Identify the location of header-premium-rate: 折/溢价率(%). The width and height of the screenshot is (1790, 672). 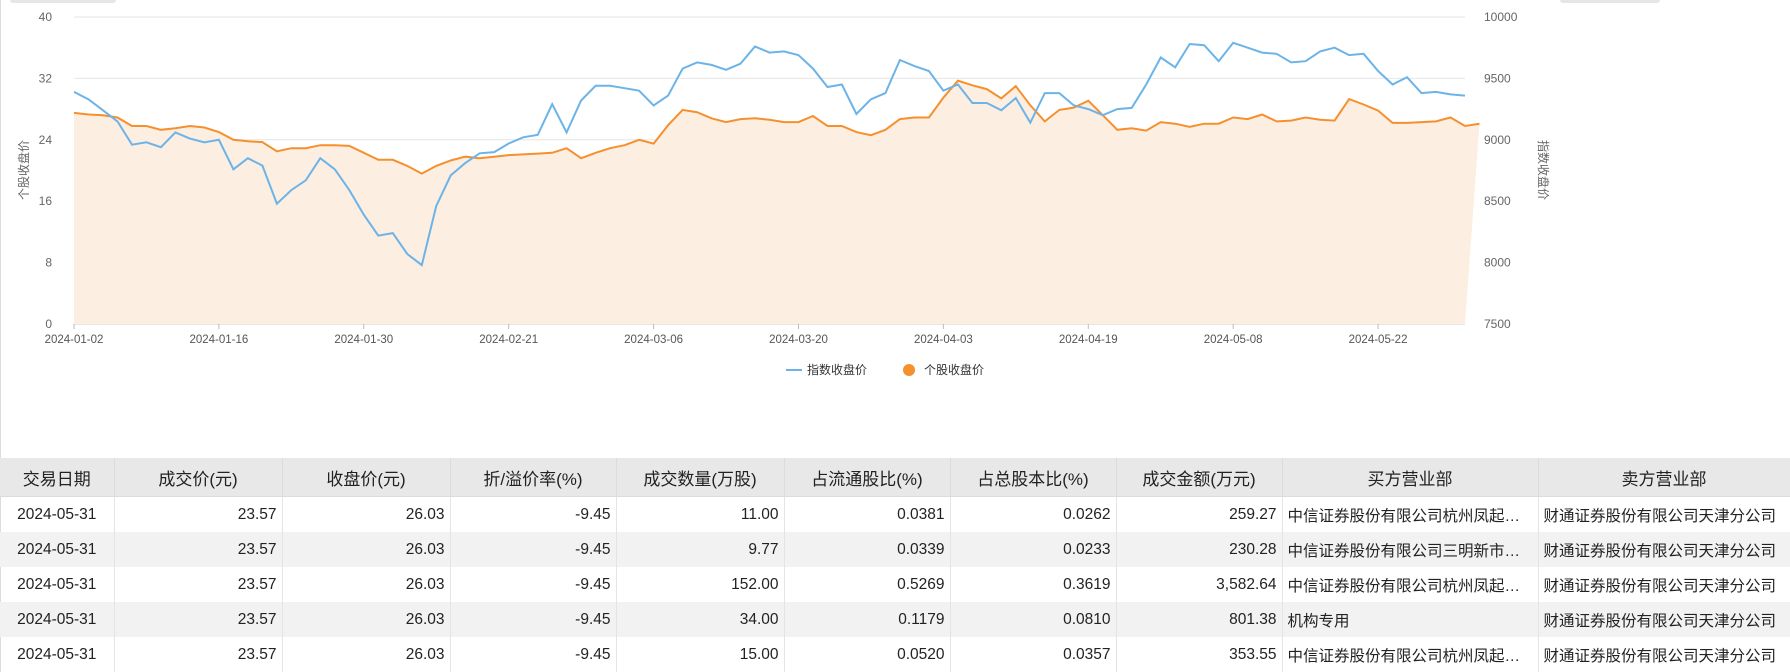
(533, 477).